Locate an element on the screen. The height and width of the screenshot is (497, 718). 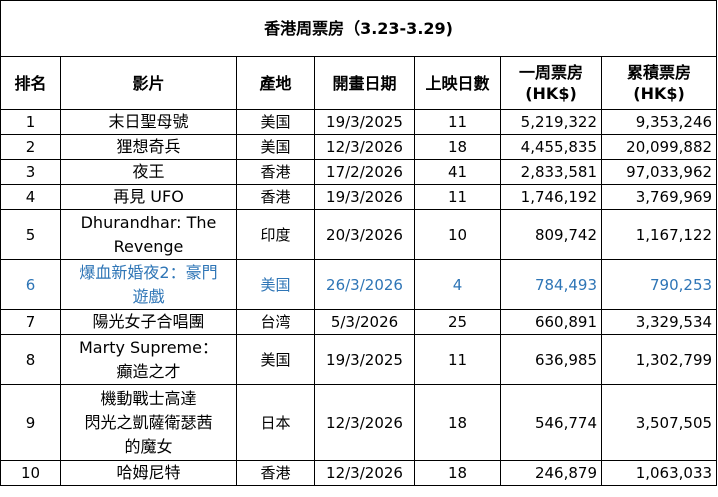
header-days: 上映日數 is located at coordinates (457, 83).